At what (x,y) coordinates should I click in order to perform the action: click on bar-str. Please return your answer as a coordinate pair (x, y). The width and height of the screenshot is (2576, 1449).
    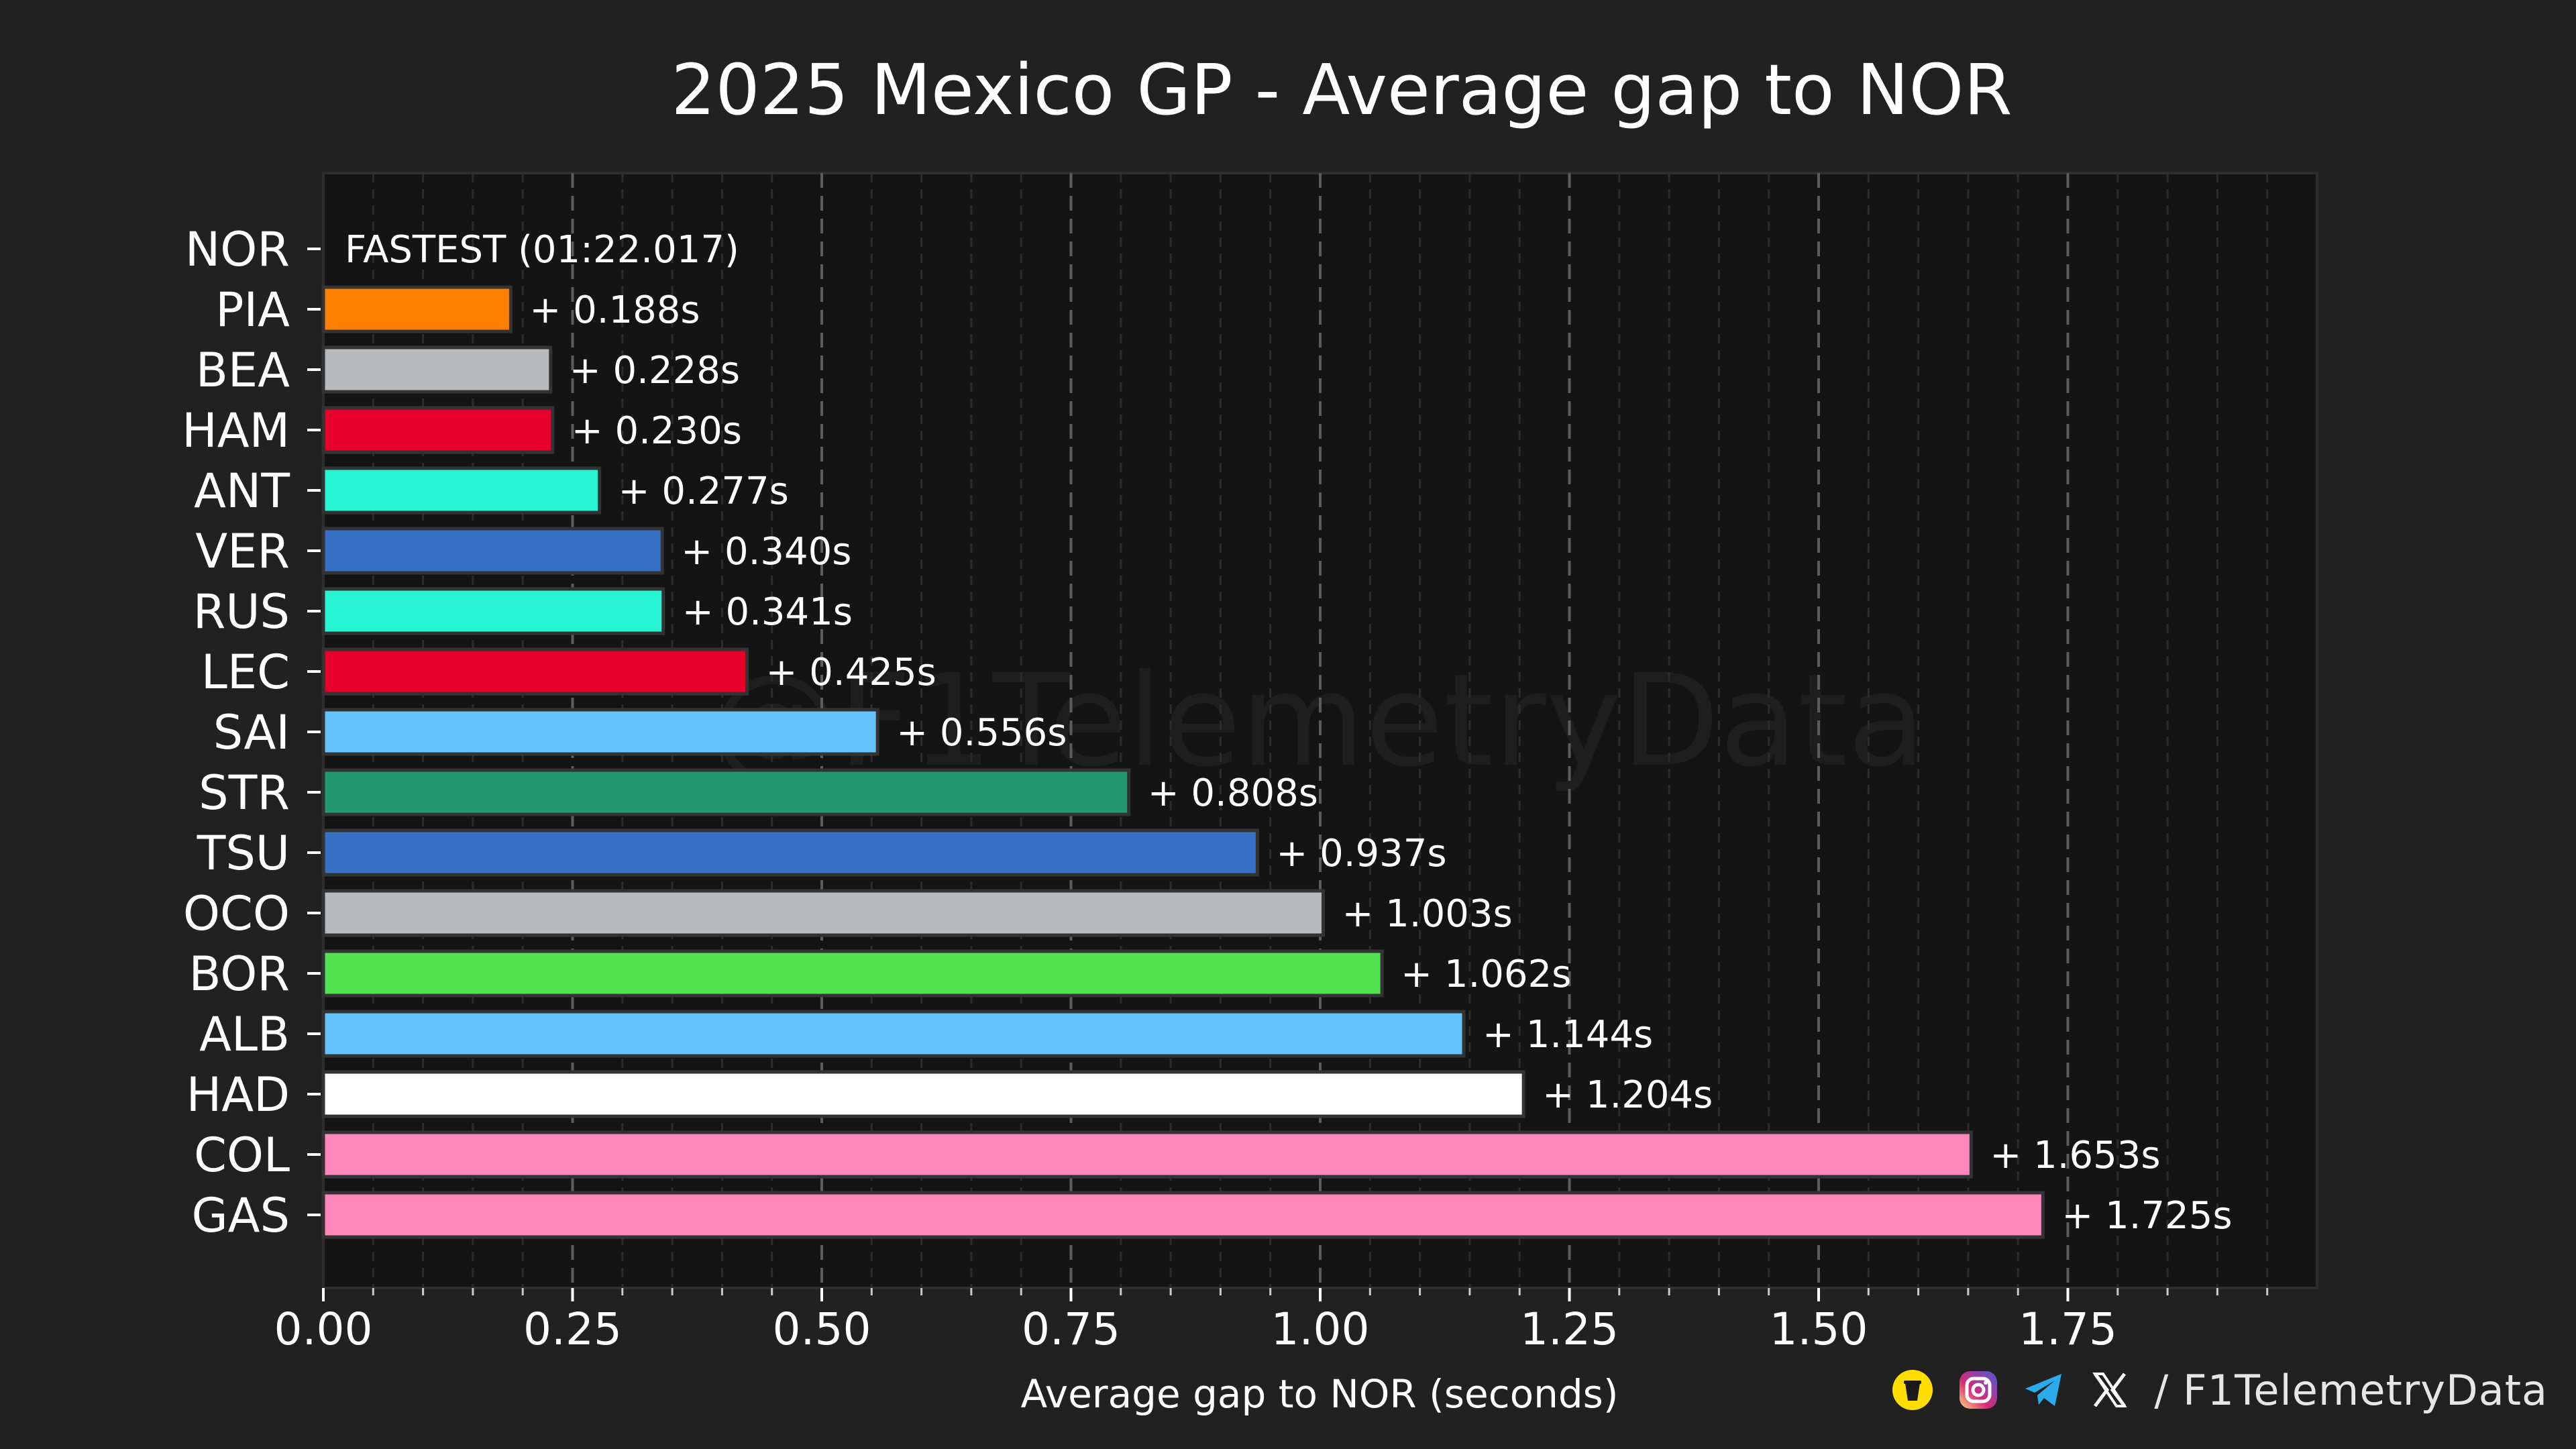
    Looking at the image, I should click on (726, 792).